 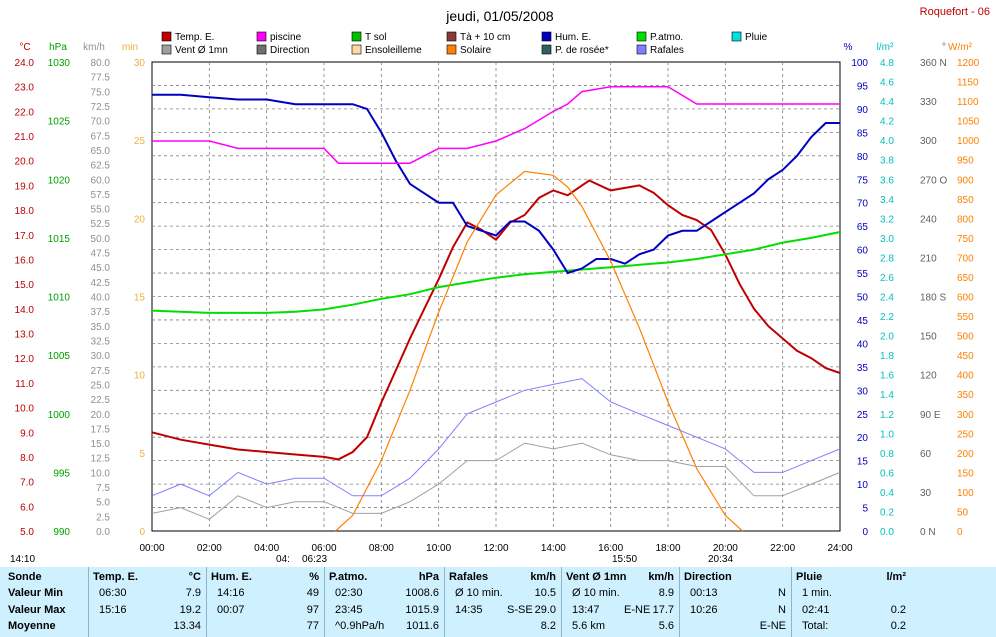 I want to click on tick-label-temp_c: 20.0, so click(x=25, y=162).